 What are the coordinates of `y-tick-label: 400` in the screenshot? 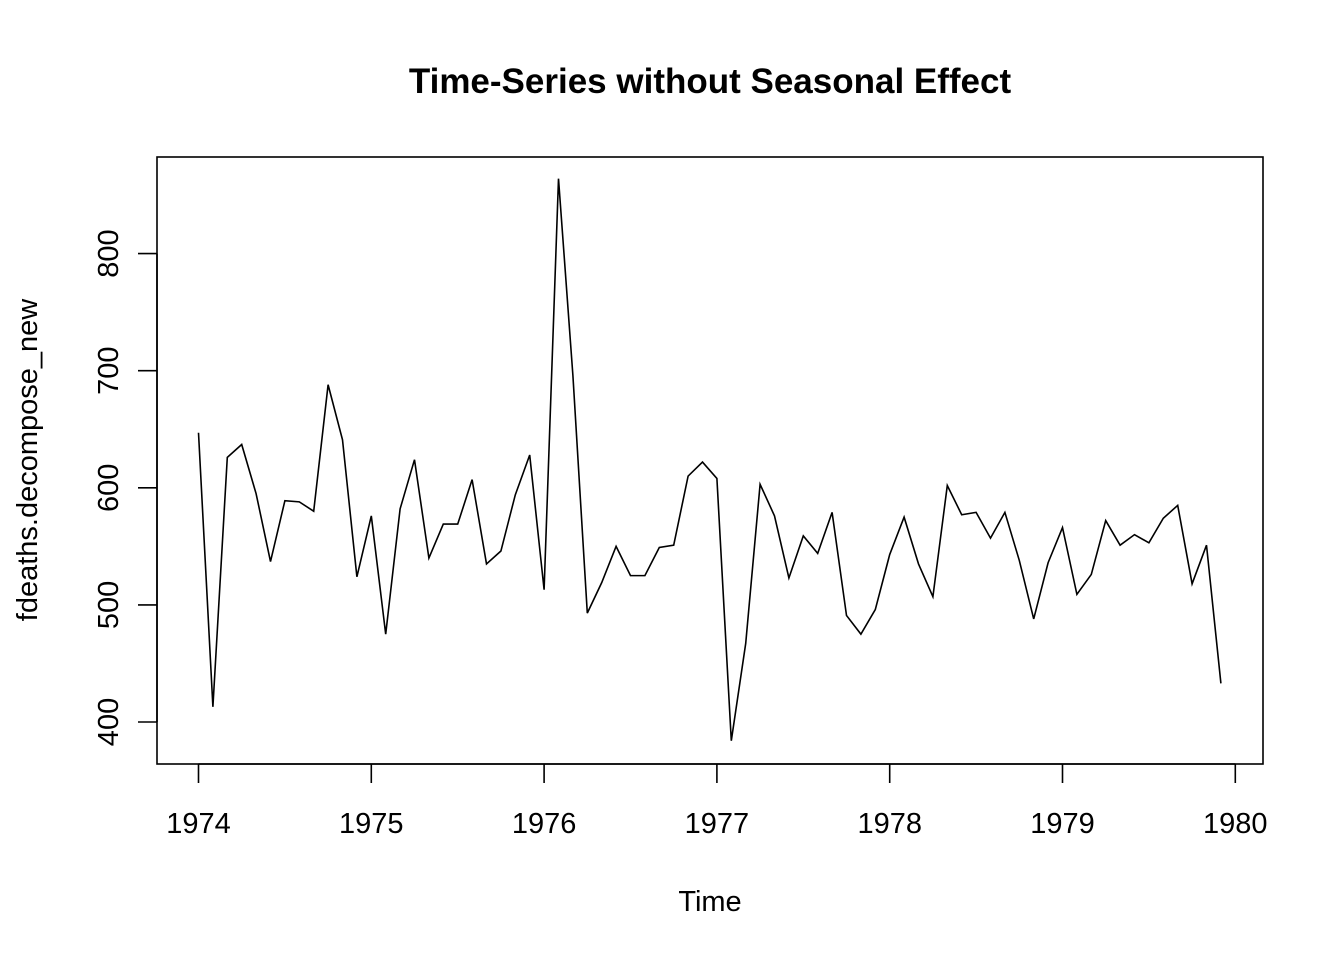 It's located at (109, 722).